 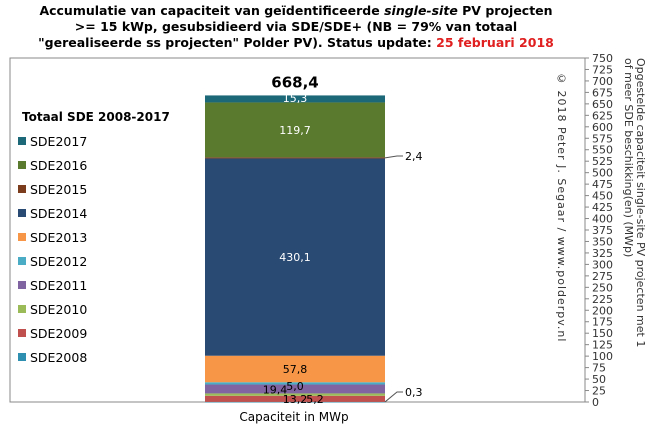 I want to click on bar-segment-sde2015, so click(x=295, y=158).